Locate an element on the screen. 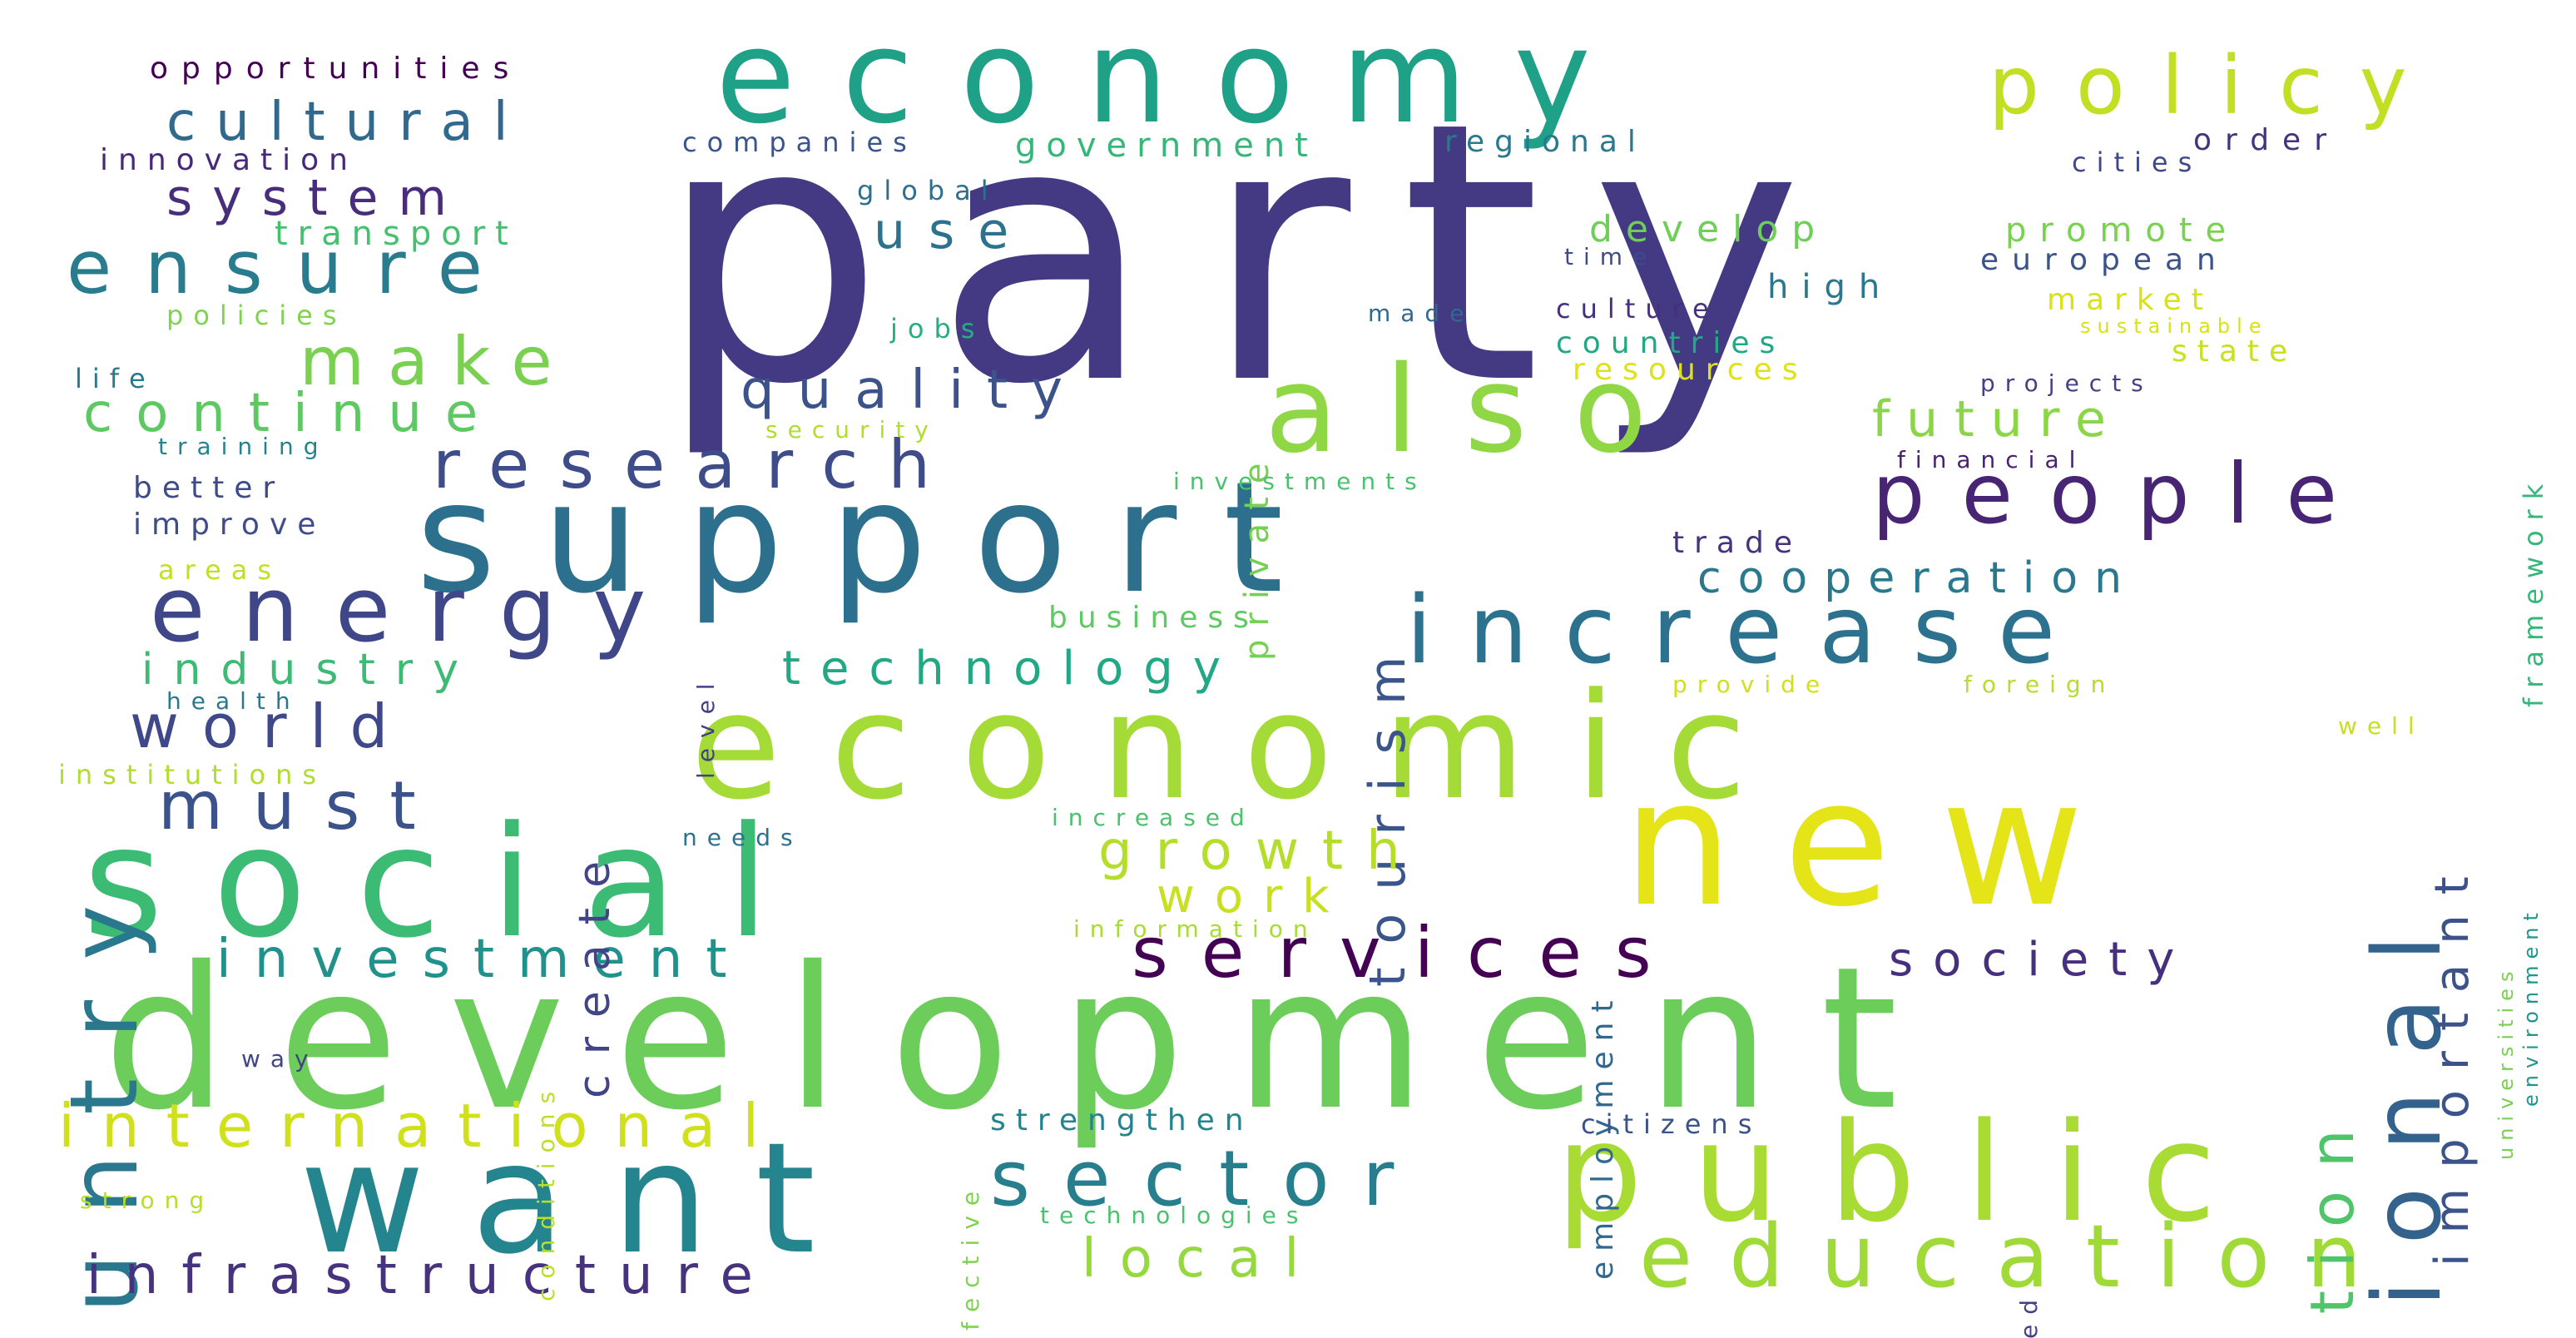 The image size is (2576, 1338). word-need: need is located at coordinates (2030, 1314).